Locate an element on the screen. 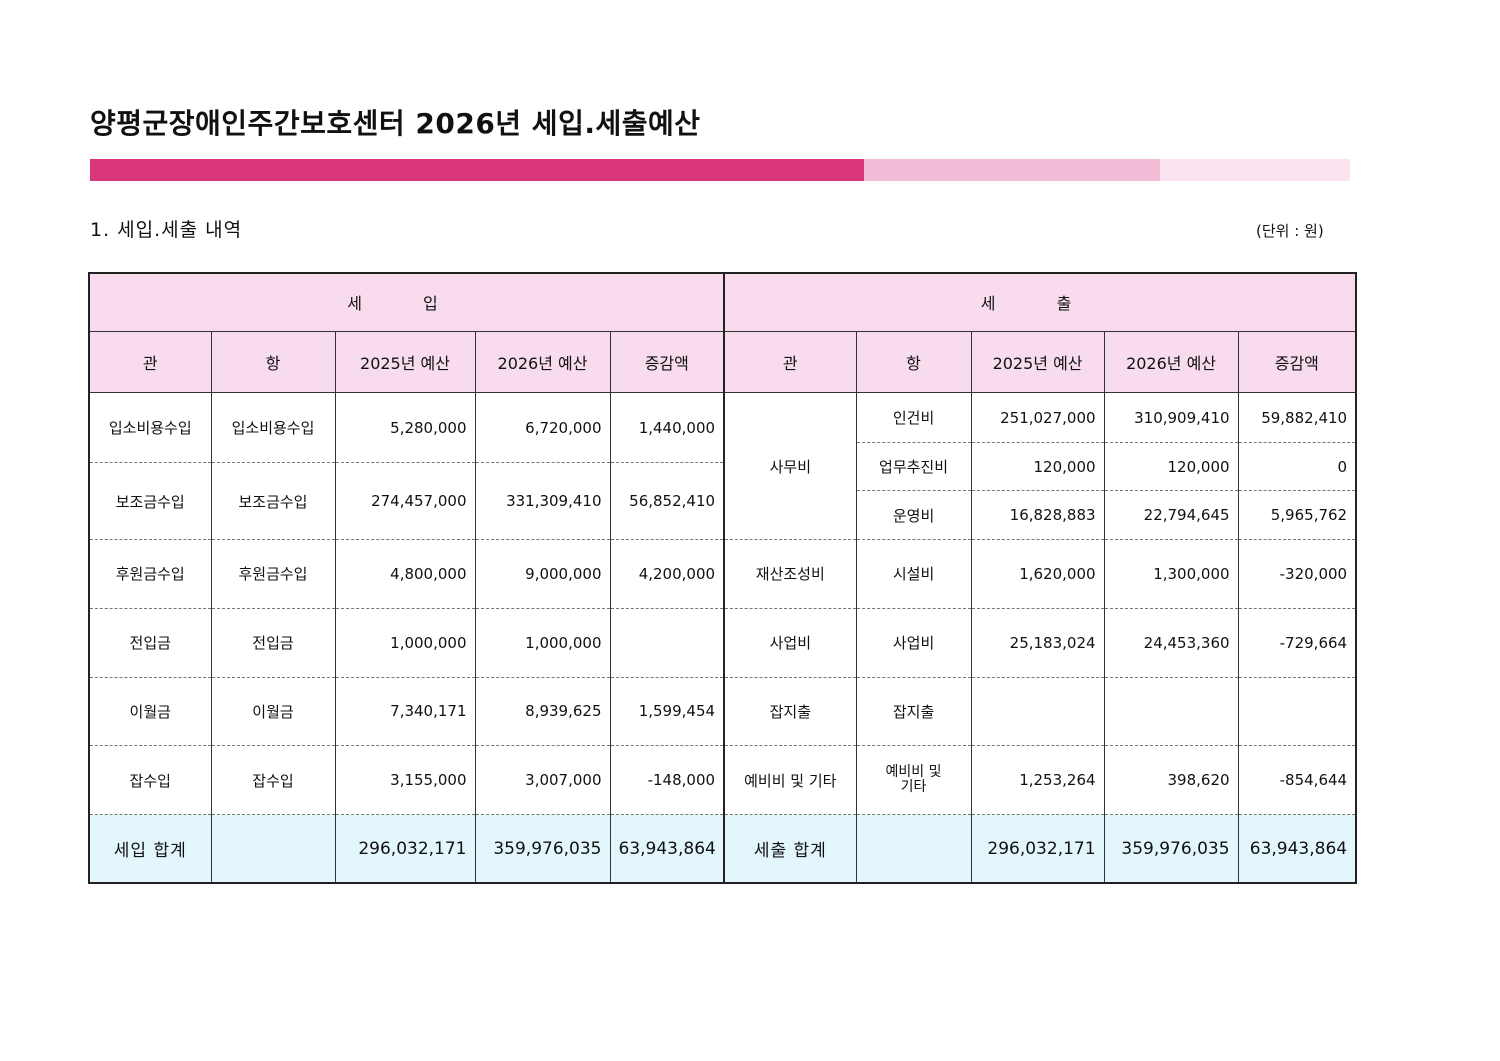 The height and width of the screenshot is (1061, 1500). income-gwan-cell: 보조금수입 is located at coordinates (150, 501).